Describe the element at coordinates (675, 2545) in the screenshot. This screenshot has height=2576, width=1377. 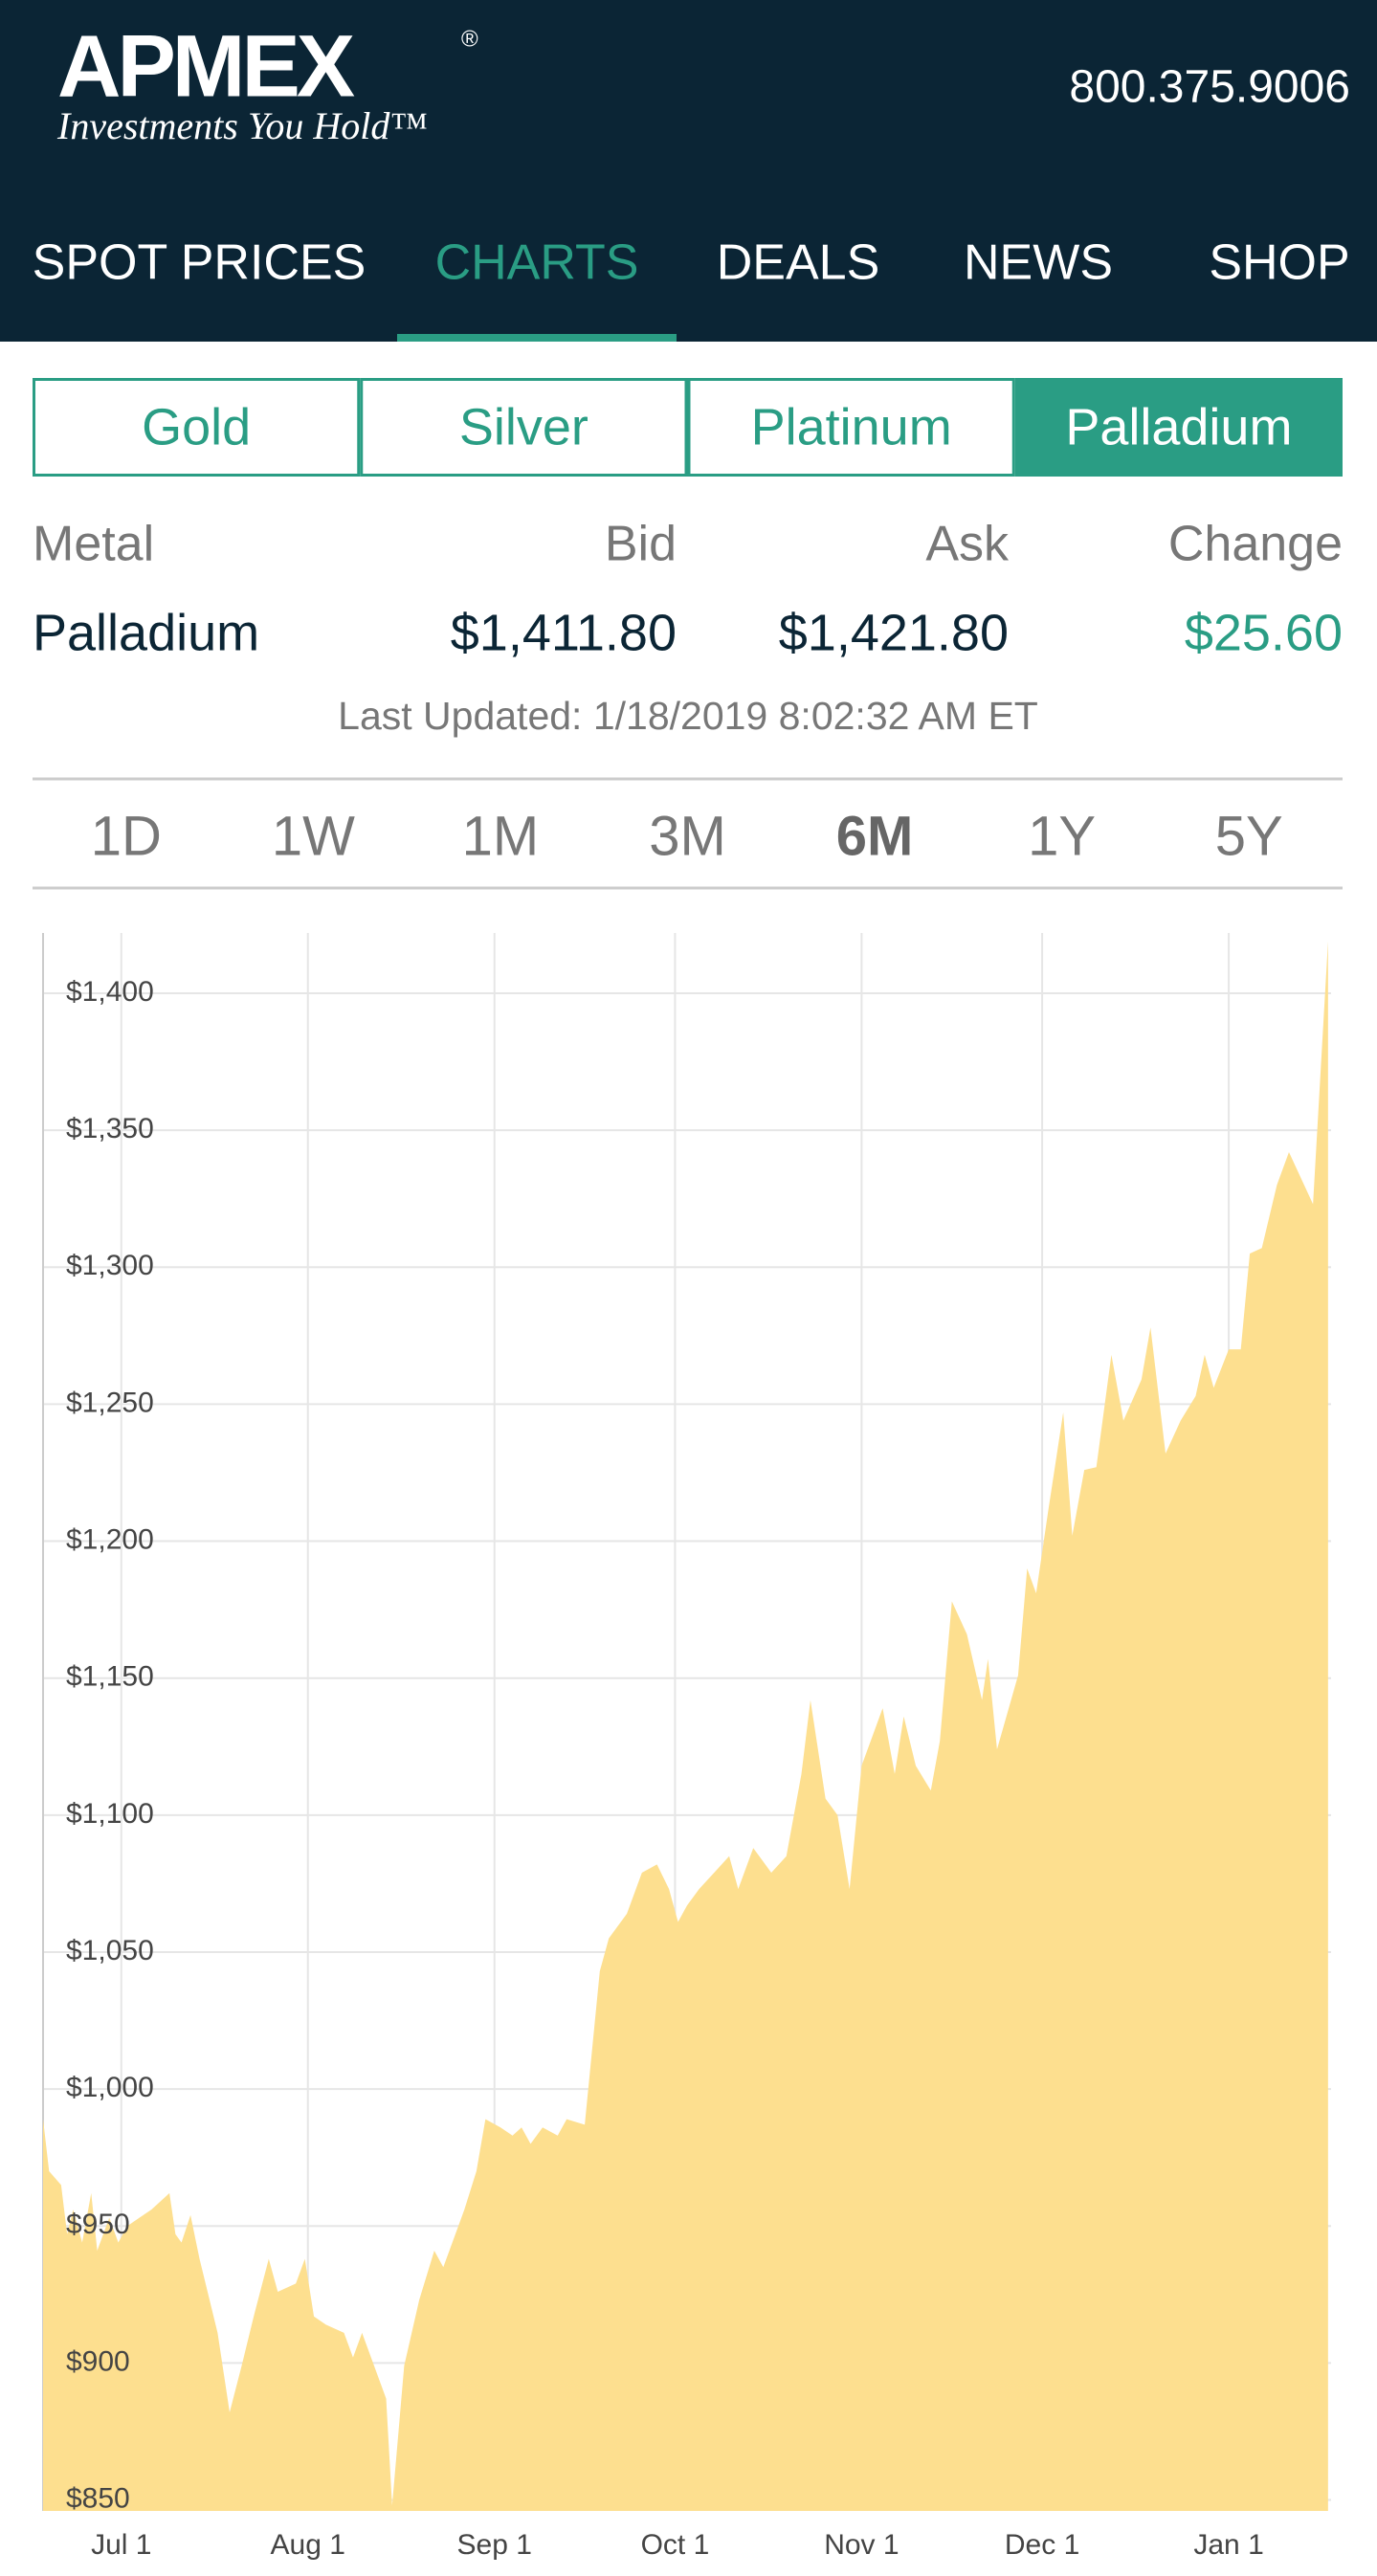
I see `x-tick-label: Oct 1` at that location.